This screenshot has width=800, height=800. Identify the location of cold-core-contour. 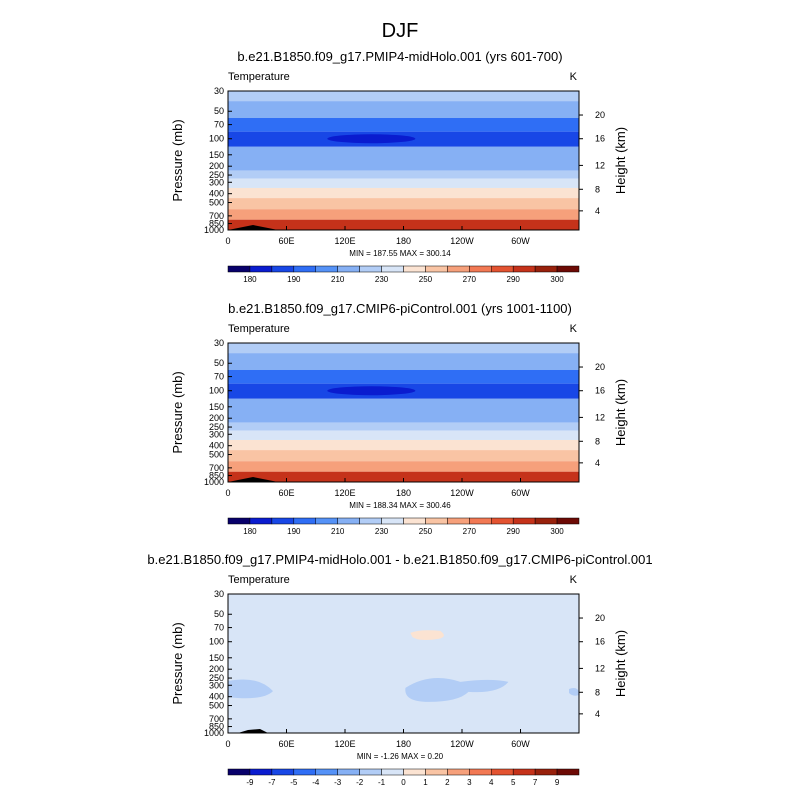
(371, 391).